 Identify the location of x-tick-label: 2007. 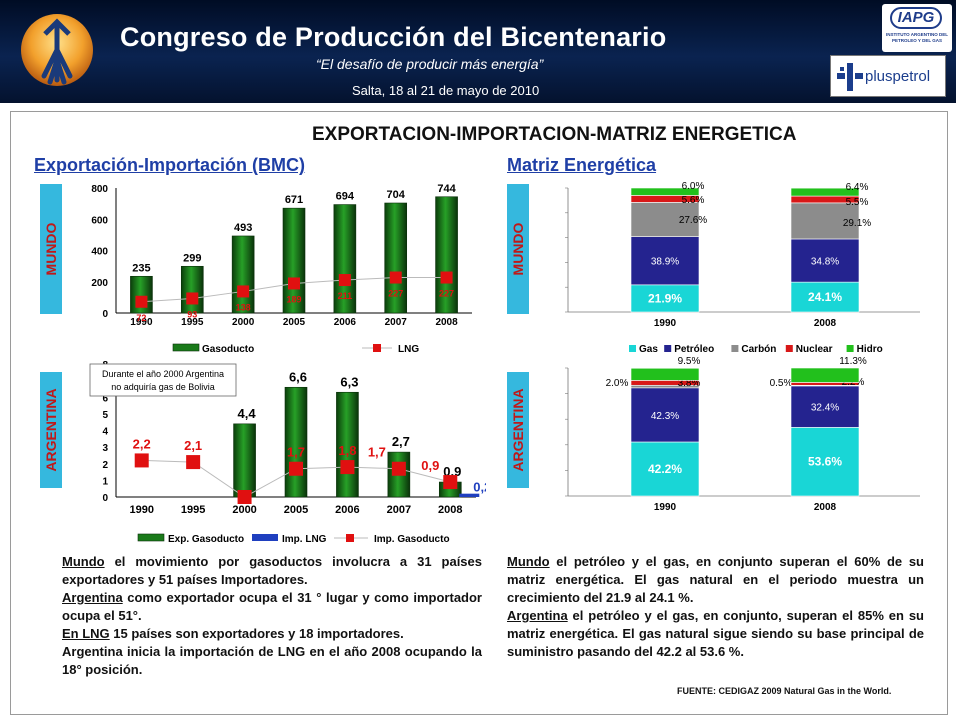
(399, 510).